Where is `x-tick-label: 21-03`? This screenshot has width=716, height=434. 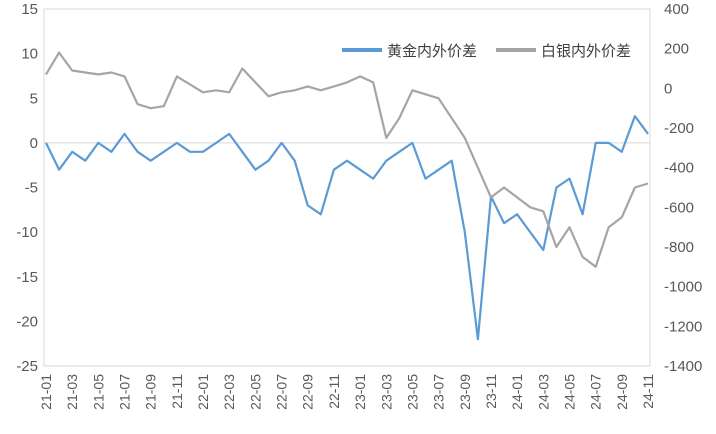 x-tick-label: 21-03 is located at coordinates (72, 392).